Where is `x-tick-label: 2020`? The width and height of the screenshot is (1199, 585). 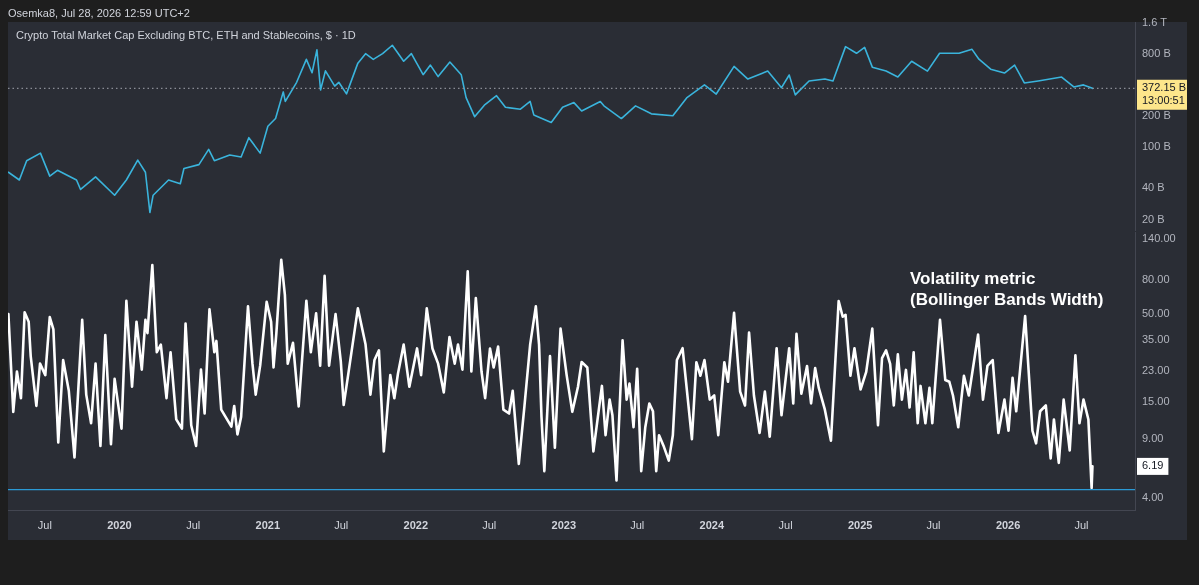
x-tick-label: 2020 is located at coordinates (119, 524).